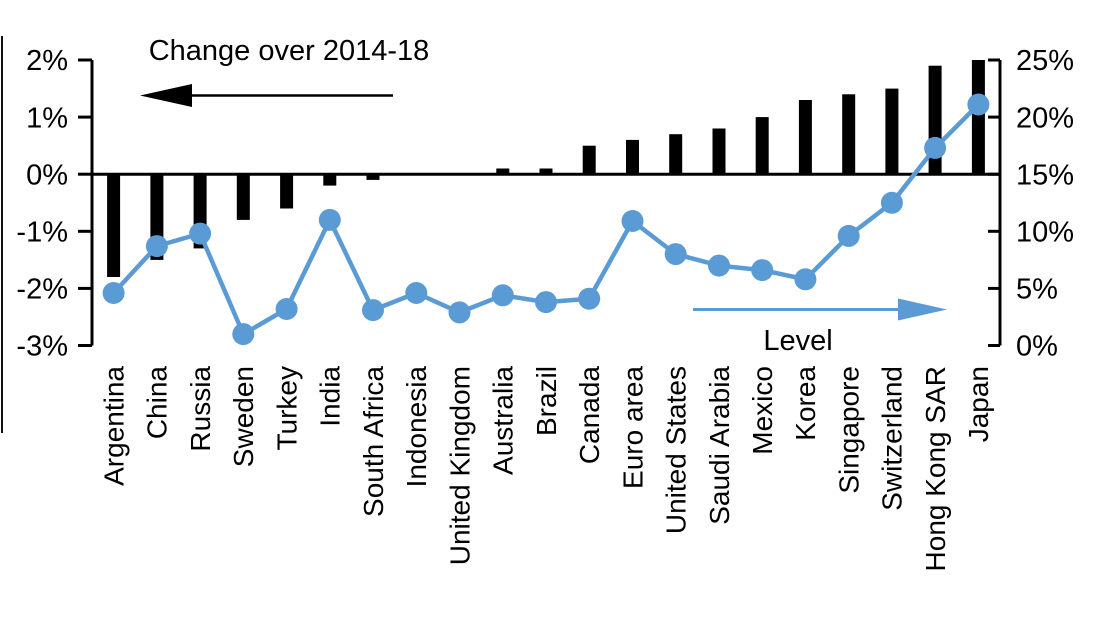 Image resolution: width=1102 pixels, height=619 pixels. I want to click on bar-switzerland, so click(892, 131).